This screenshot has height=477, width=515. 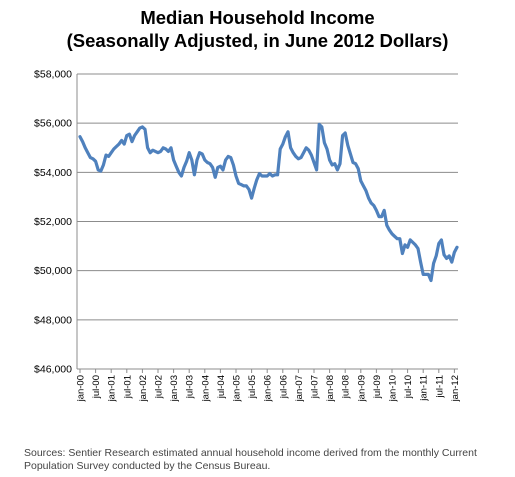 I want to click on x-tick-label: jan-06, so click(x=268, y=388).